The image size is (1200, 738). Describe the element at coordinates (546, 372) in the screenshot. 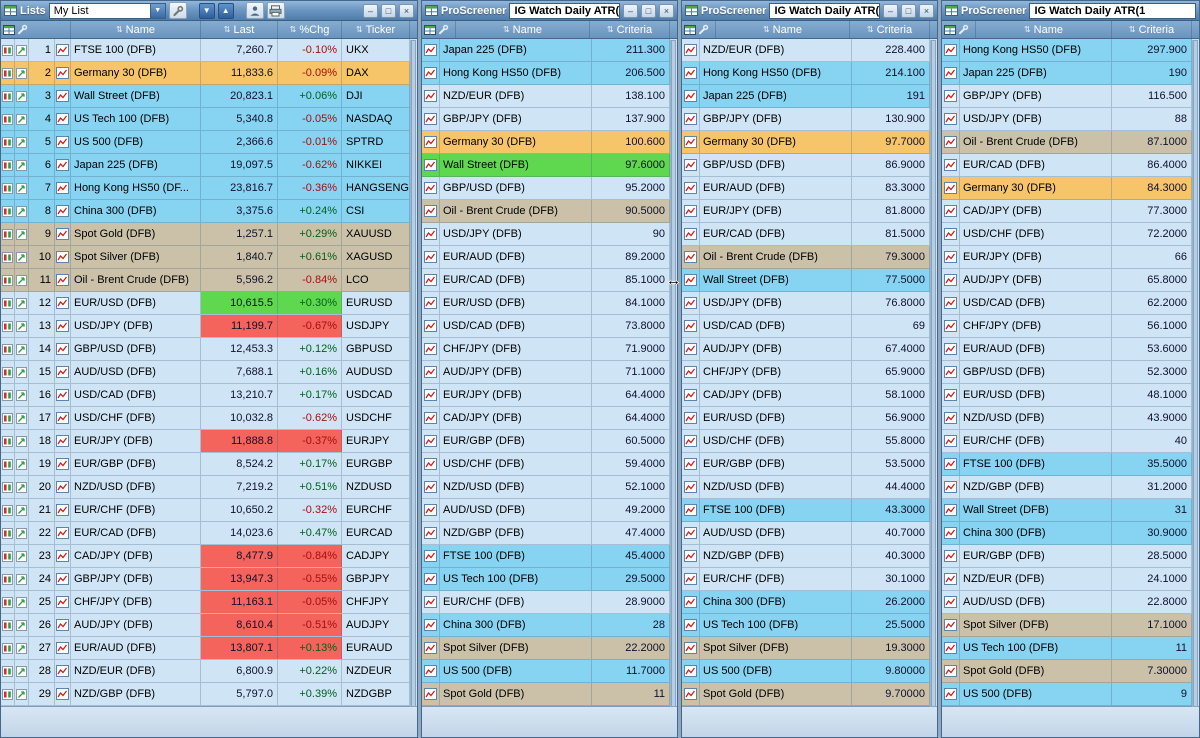

I see `table-row: AUD/JPY (DFB) 71.1000` at that location.